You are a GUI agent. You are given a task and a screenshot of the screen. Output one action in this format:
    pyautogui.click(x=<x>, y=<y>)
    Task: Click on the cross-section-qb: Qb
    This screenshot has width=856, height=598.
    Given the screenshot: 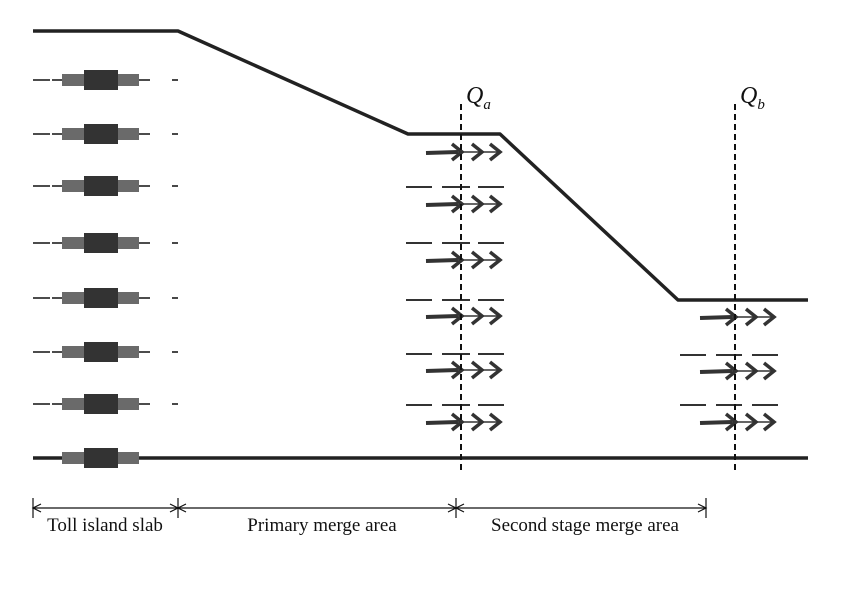 What is the action you would take?
    pyautogui.click(x=749, y=277)
    